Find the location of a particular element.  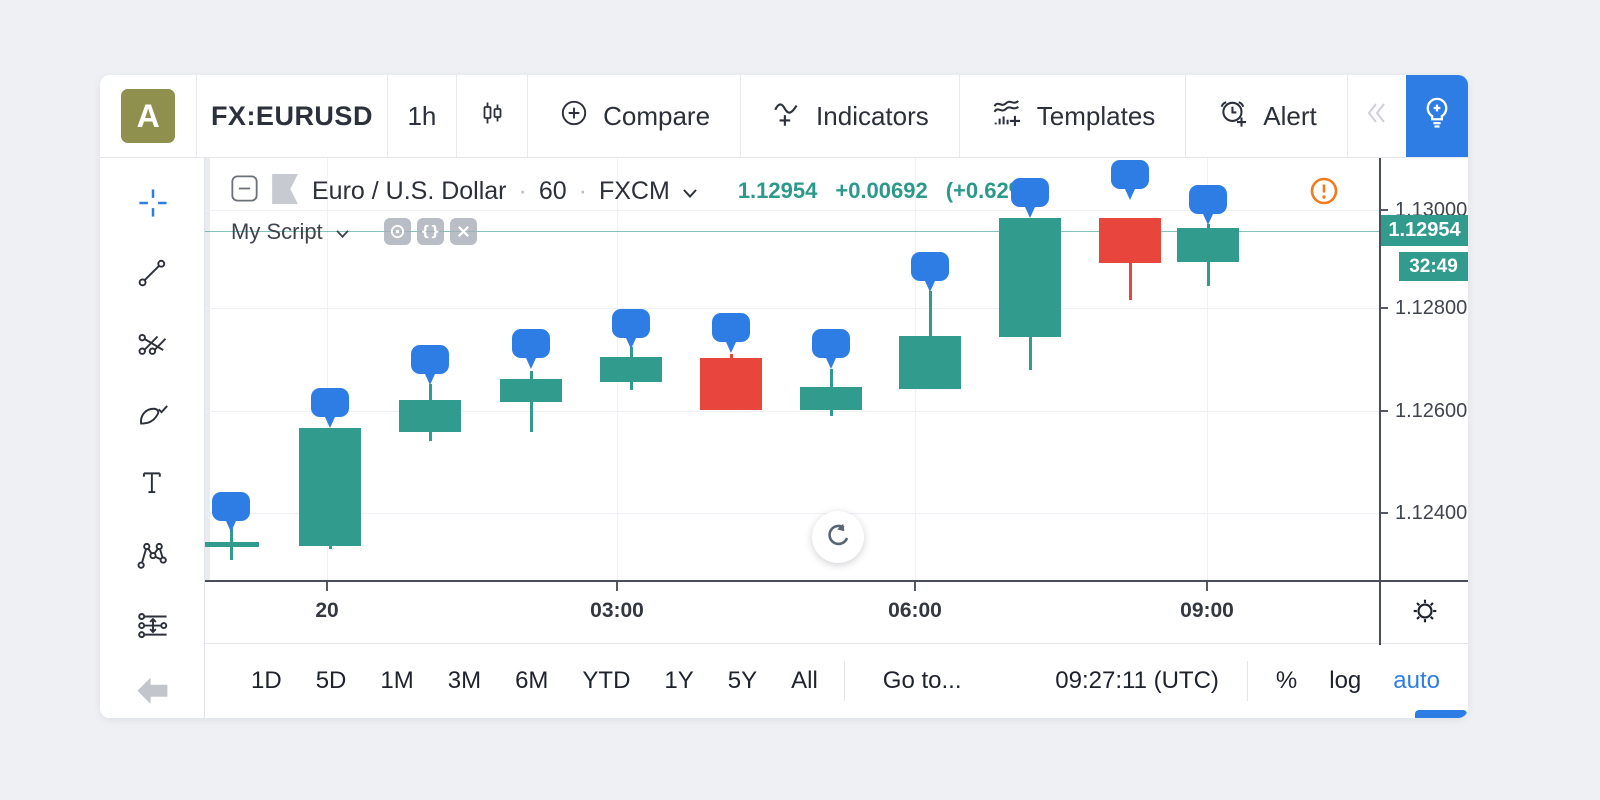

templates-icon is located at coordinates (1007, 116).